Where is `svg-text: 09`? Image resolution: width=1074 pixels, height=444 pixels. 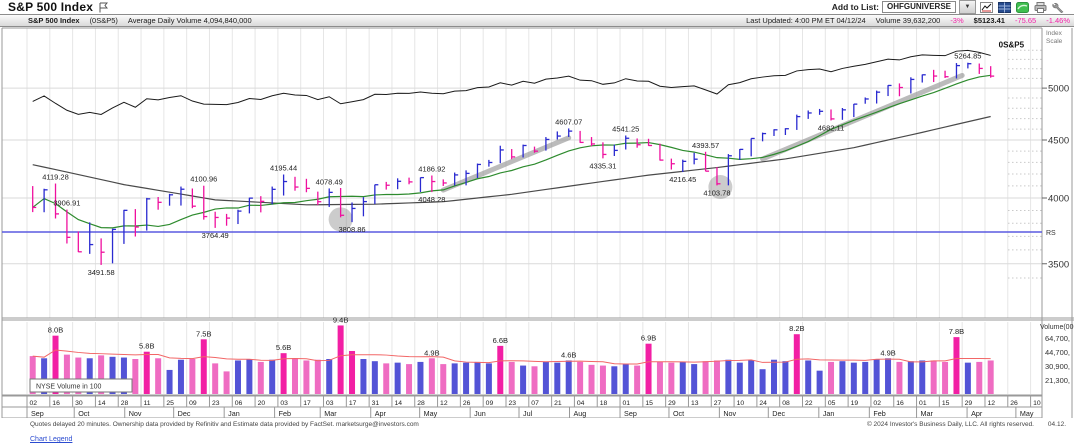
svg-text: 09 is located at coordinates (490, 403).